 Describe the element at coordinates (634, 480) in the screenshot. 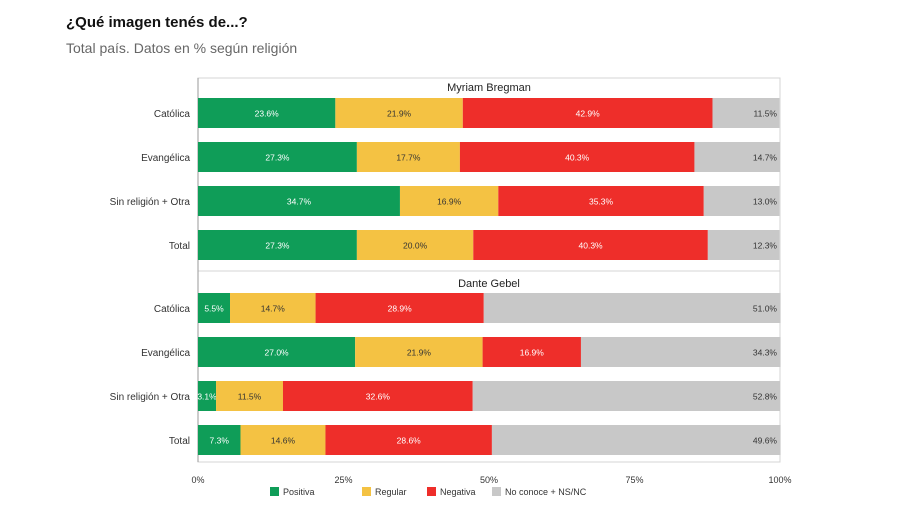

I see `x-tick-label: 75%` at that location.